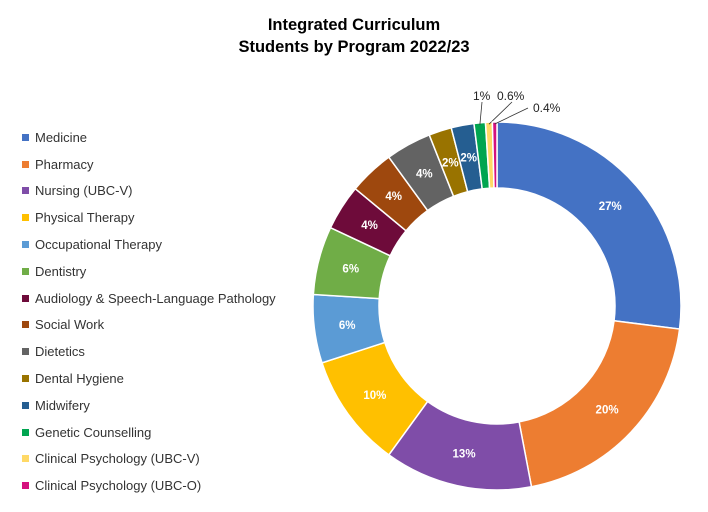  I want to click on data-label: 27%, so click(610, 207).